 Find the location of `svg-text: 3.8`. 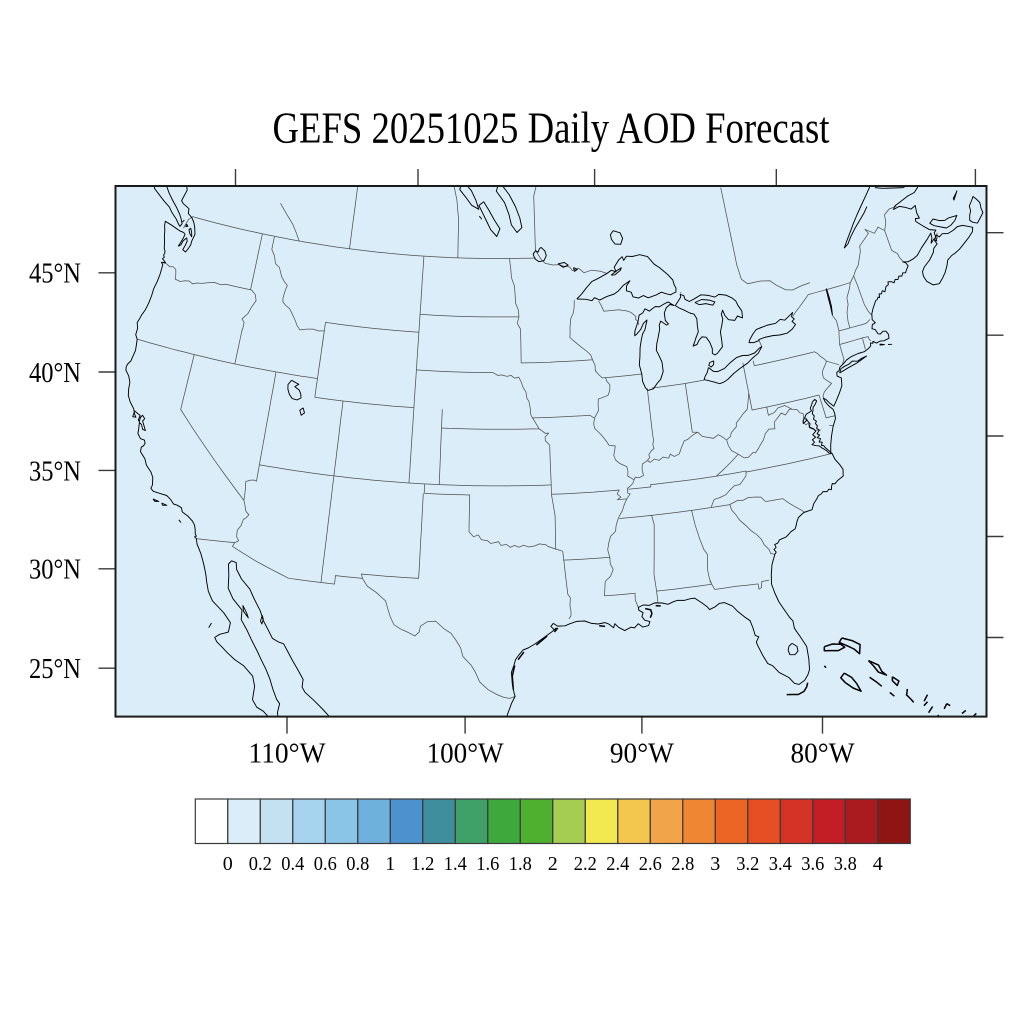

svg-text: 3.8 is located at coordinates (845, 864).